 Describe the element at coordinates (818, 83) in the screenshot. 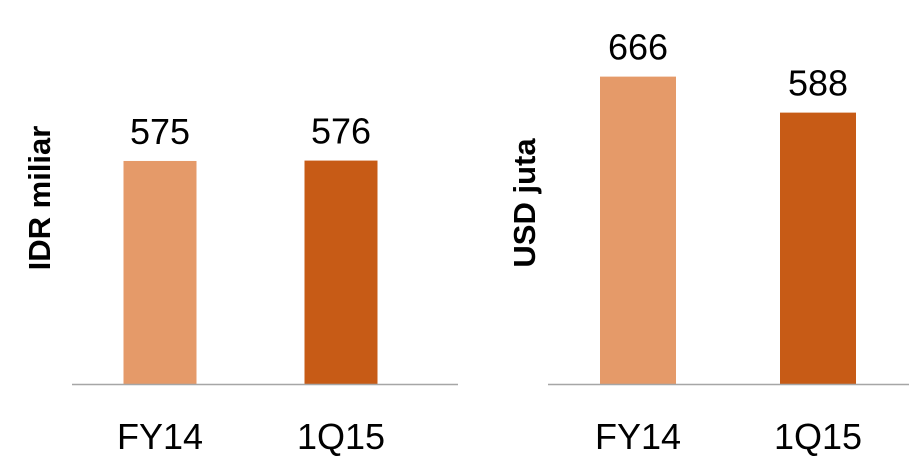

I see `data-label: 588` at that location.